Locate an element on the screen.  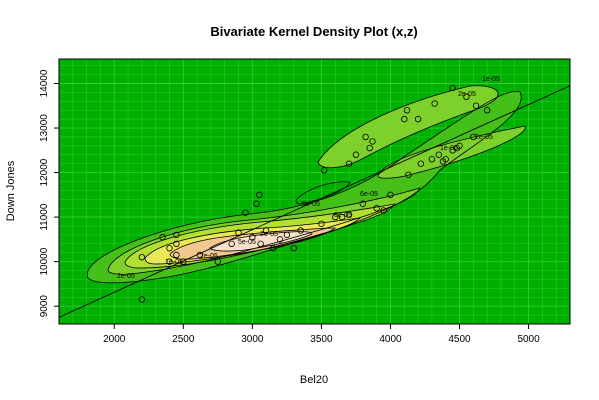
x-tick-label: 2500 is located at coordinates (183, 339).